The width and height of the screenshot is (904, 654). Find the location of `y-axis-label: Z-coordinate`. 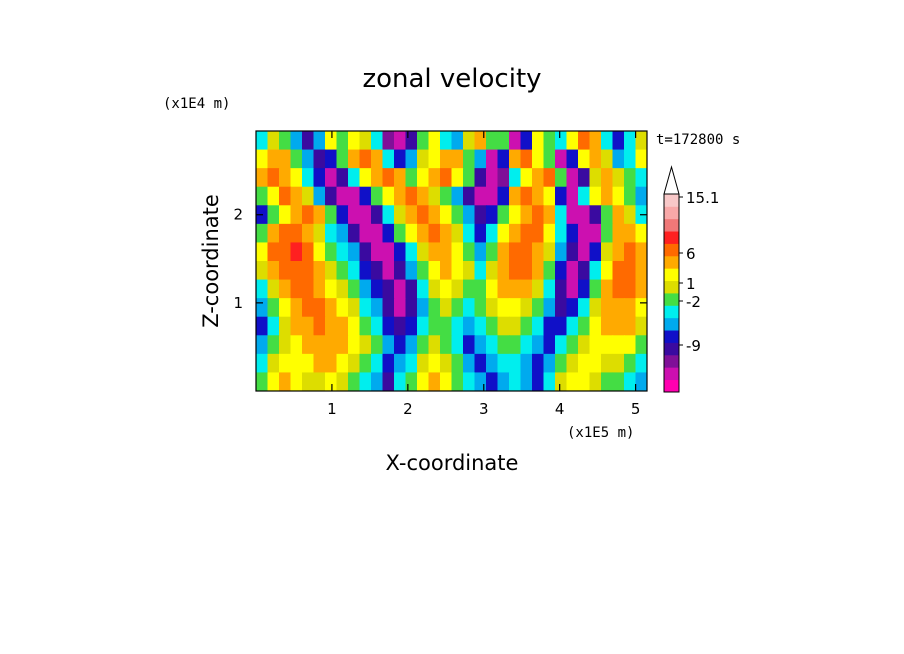

y-axis-label: Z-coordinate is located at coordinates (211, 261).